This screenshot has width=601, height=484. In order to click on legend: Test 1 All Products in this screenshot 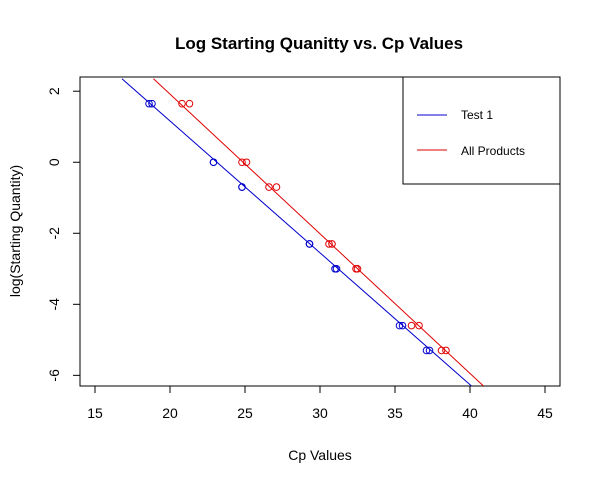, I will do `click(481, 130)`.